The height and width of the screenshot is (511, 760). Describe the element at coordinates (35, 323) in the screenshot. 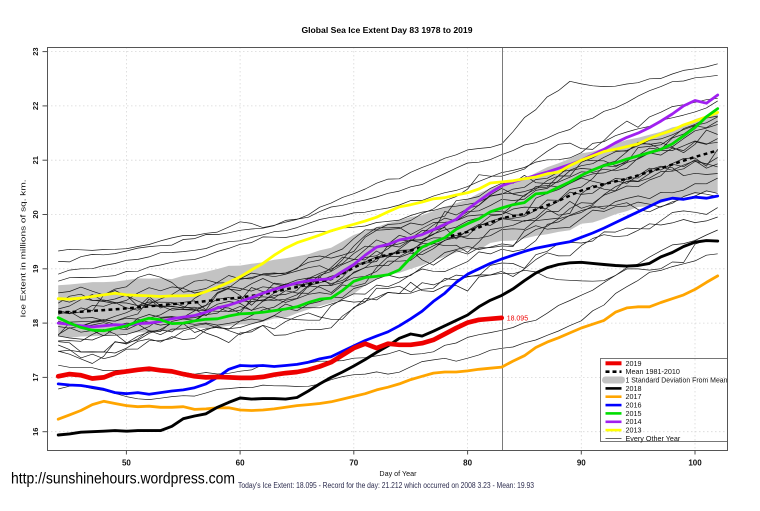

I see `svg-text: 18` at that location.